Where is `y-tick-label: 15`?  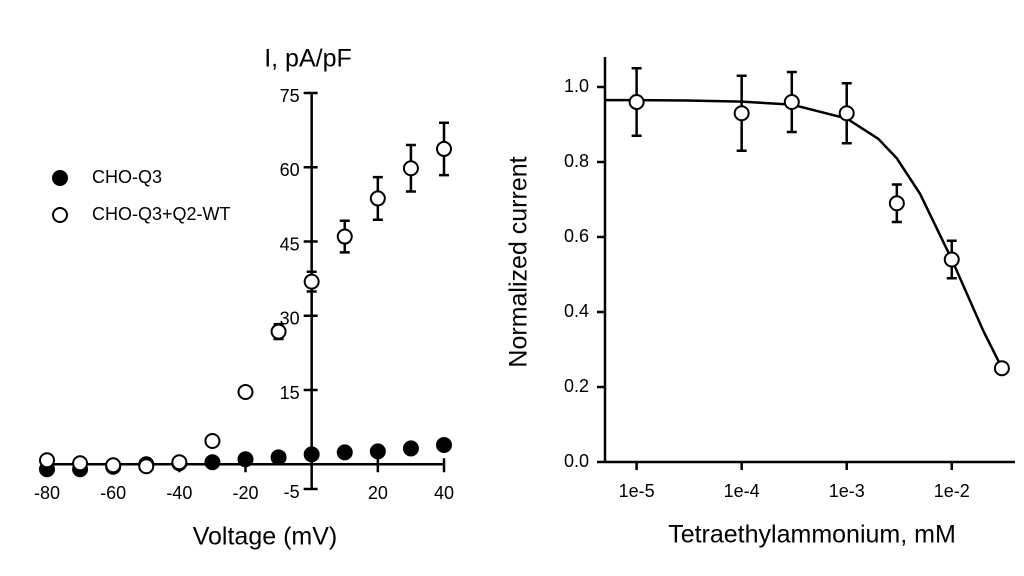 y-tick-label: 15 is located at coordinates (290, 393).